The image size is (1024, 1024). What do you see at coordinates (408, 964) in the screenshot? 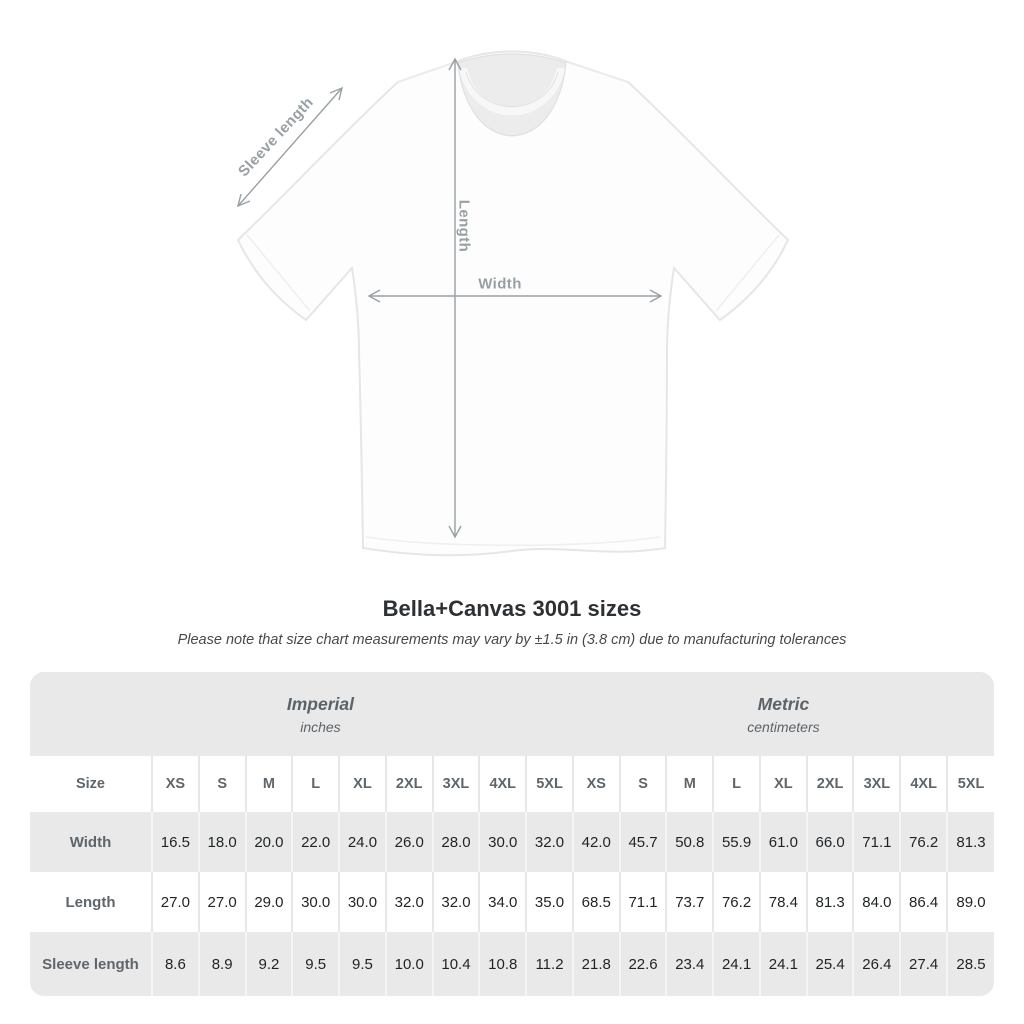
I see `measurement-cell: 10.0` at bounding box center [408, 964].